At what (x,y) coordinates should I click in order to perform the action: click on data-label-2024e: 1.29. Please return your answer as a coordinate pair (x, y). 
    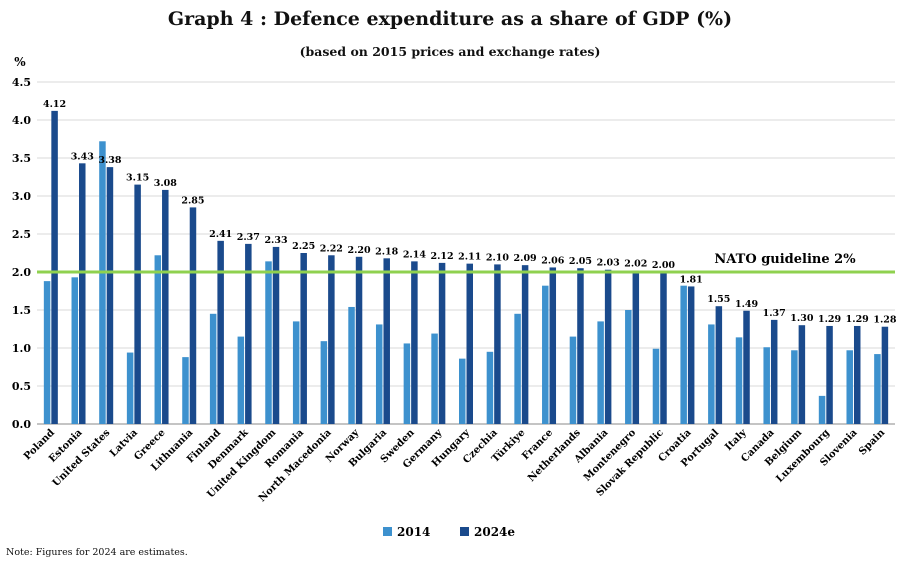
    Looking at the image, I should click on (858, 319).